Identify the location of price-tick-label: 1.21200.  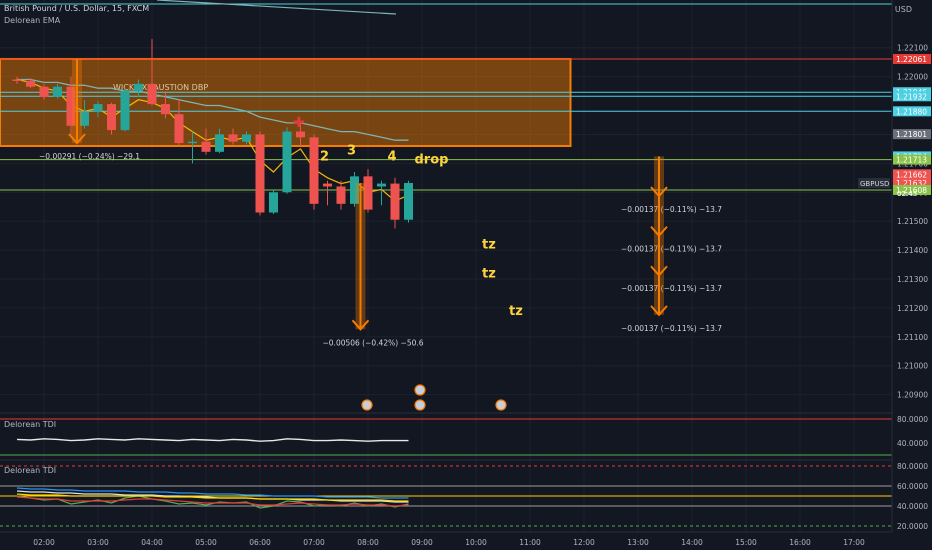
(912, 308).